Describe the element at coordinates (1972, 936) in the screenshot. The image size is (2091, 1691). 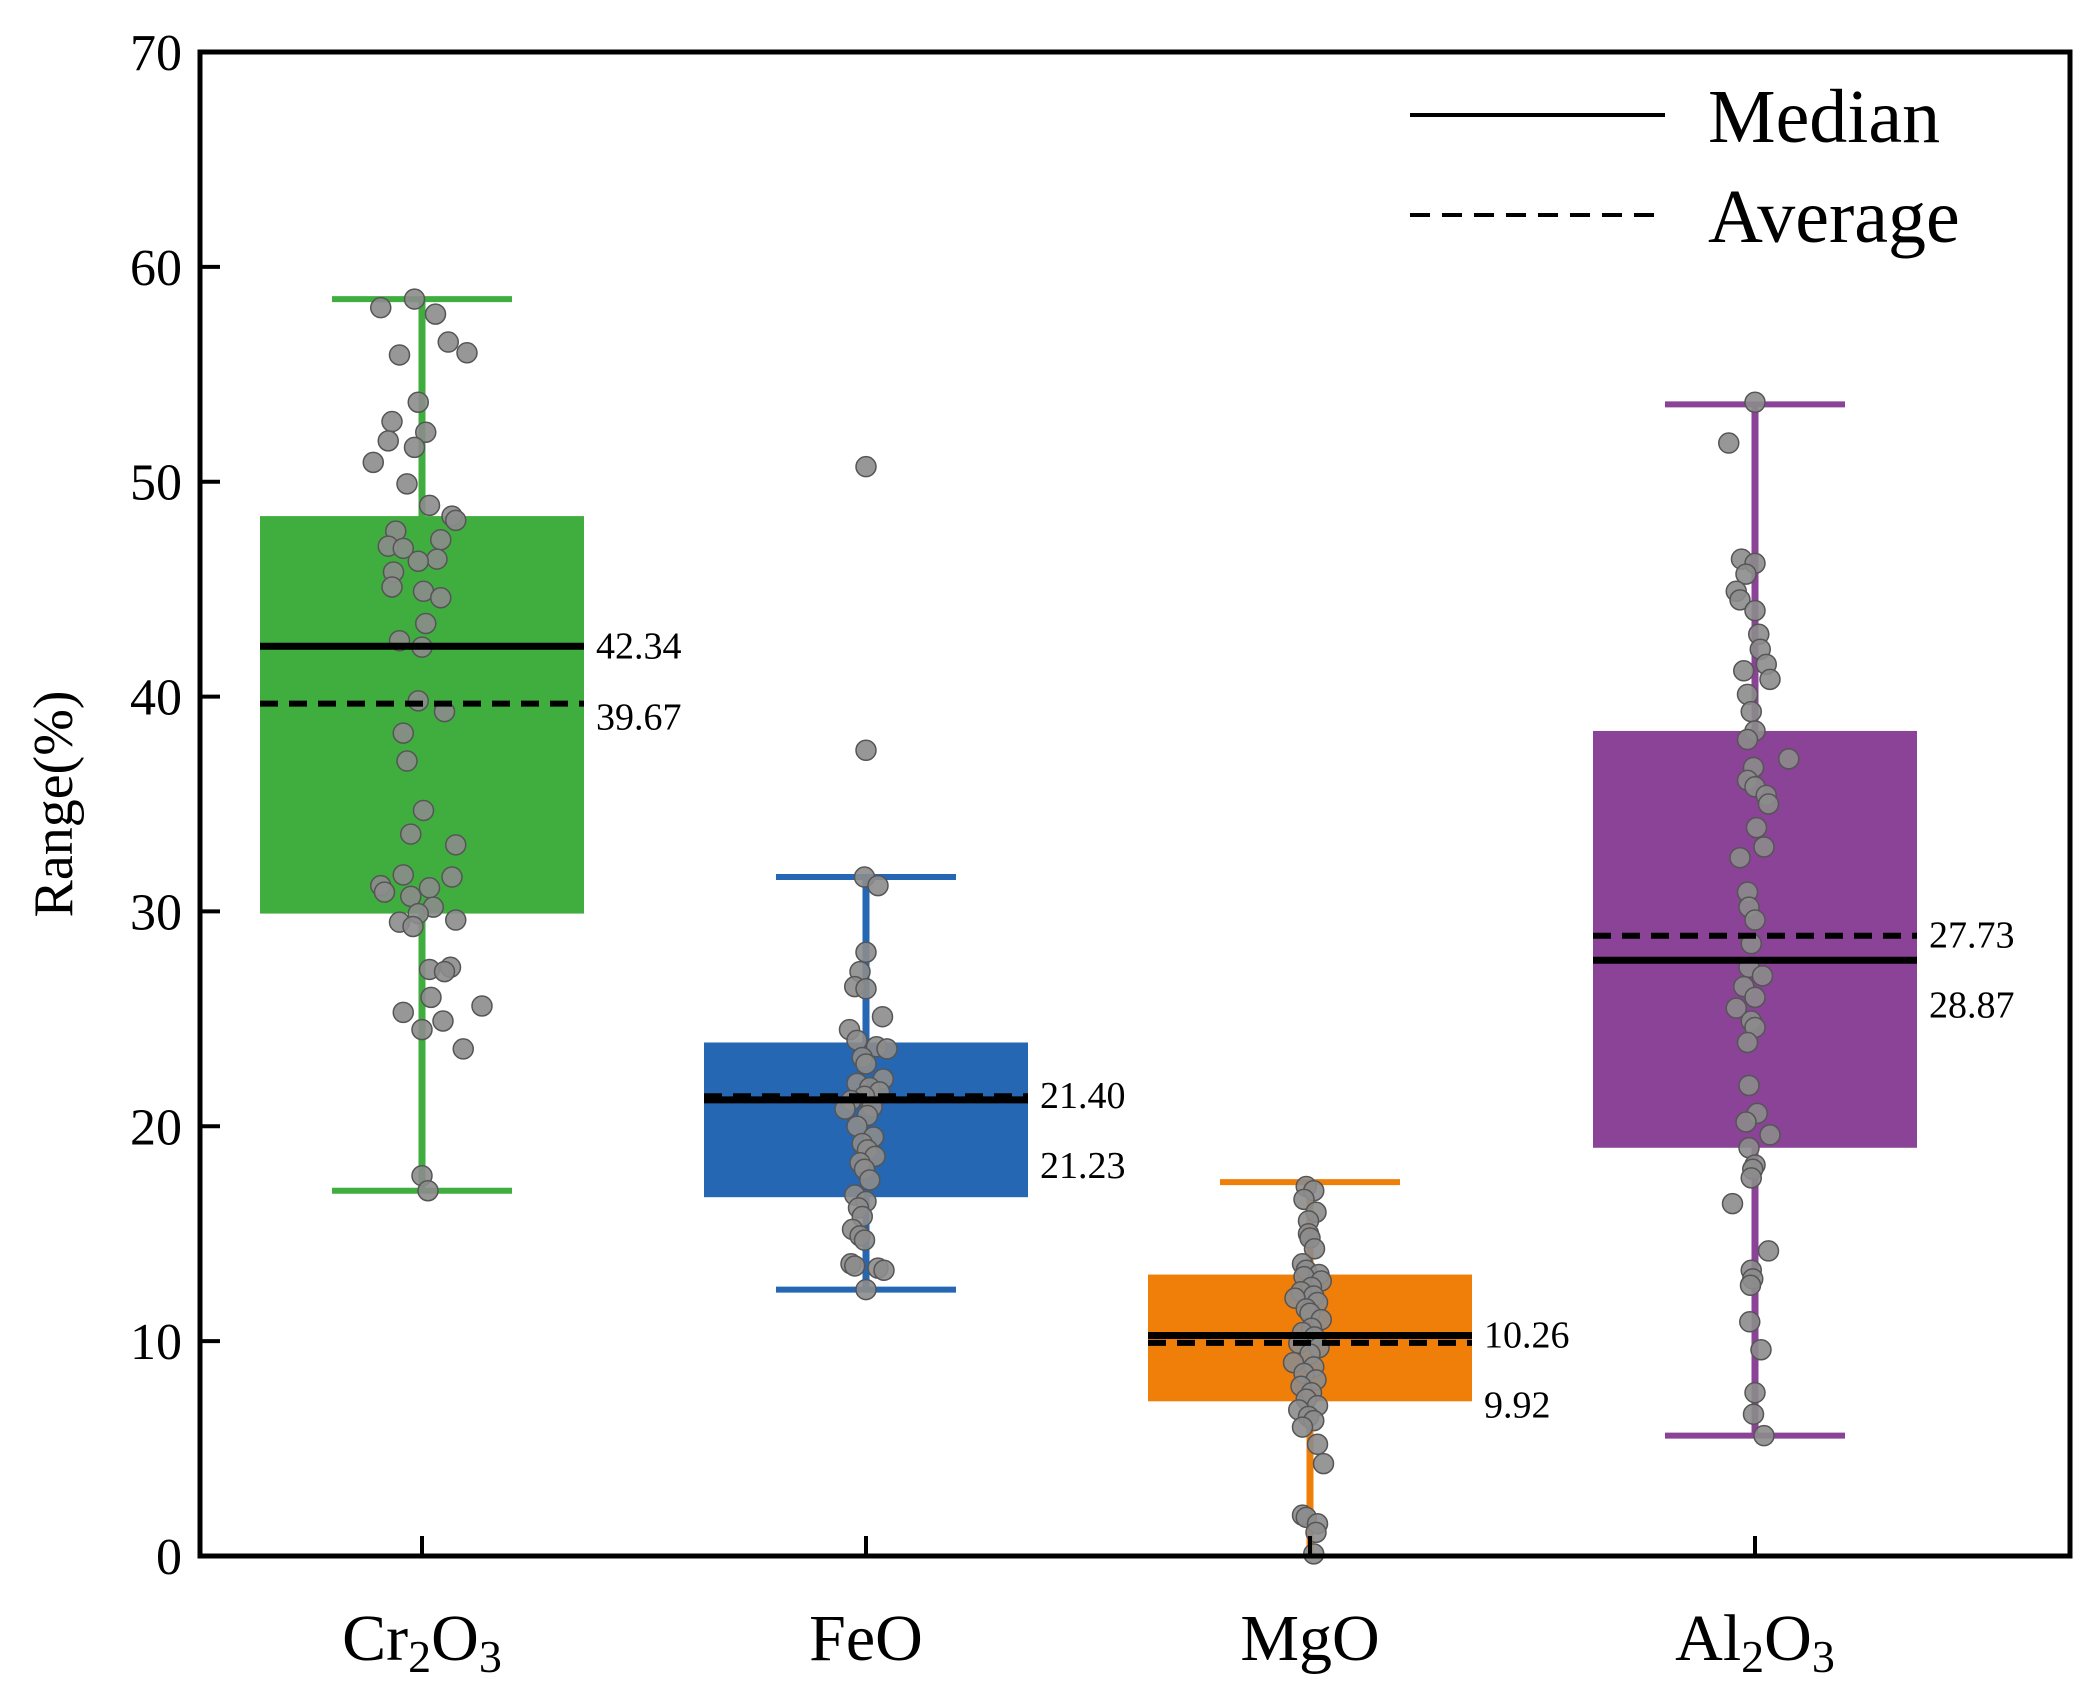
I see `value-label-upper-al2o3: 27.73` at that location.